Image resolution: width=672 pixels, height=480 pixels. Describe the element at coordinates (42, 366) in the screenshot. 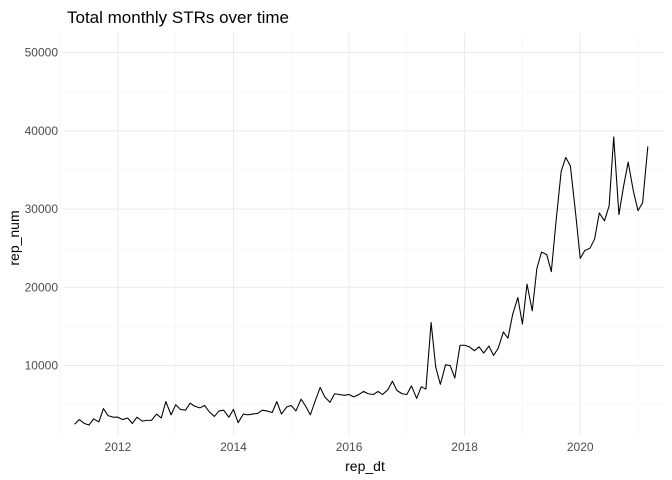

I see `y-tick-label: 10000` at that location.